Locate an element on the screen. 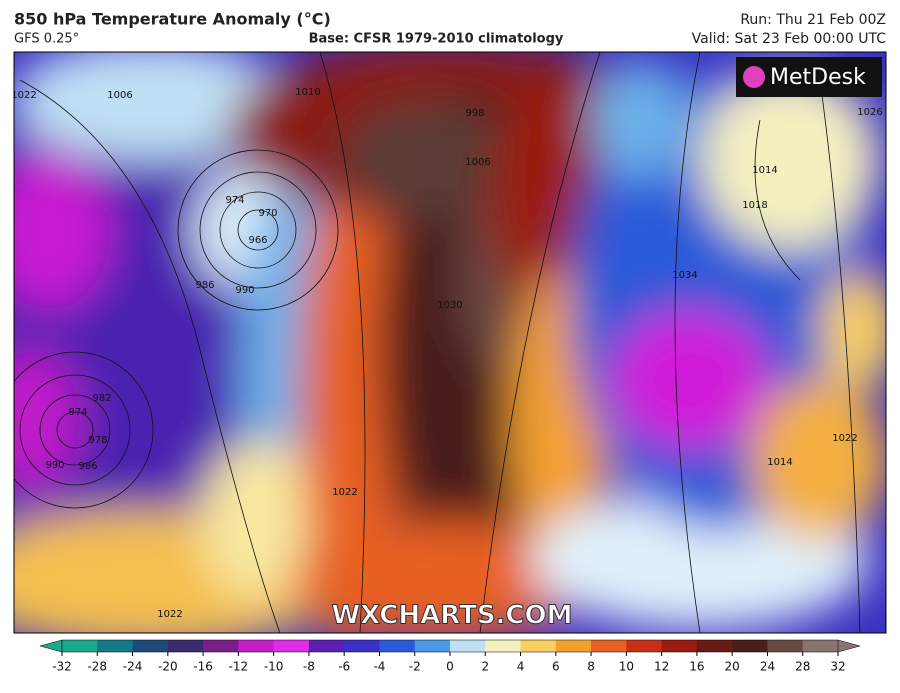 The image size is (900, 693). isobar-label: 978 is located at coordinates (97, 440).